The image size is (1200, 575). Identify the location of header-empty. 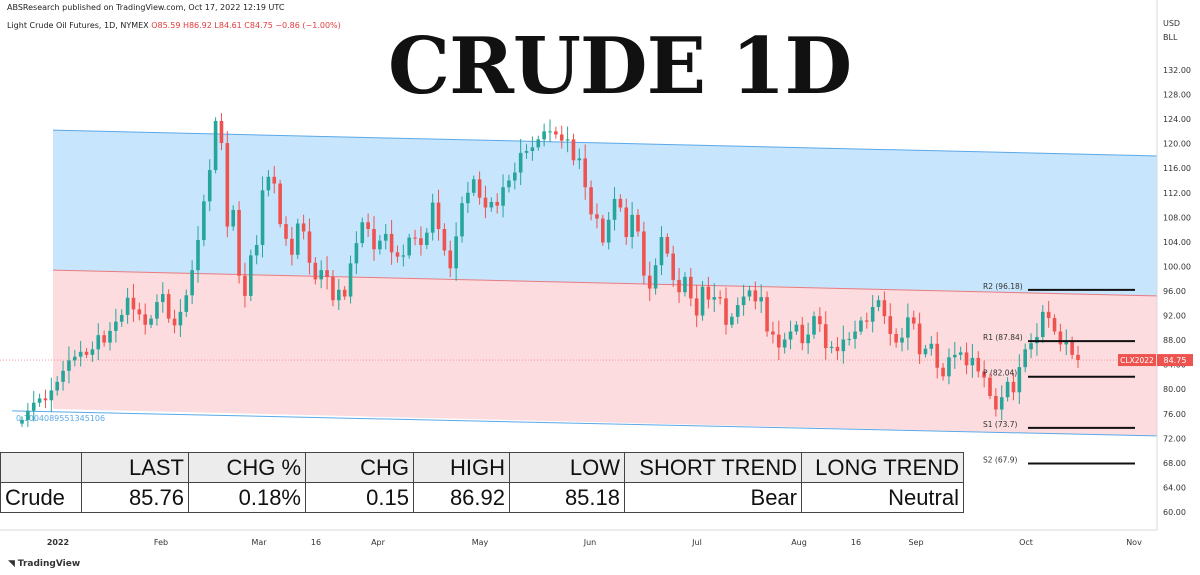
(41, 467).